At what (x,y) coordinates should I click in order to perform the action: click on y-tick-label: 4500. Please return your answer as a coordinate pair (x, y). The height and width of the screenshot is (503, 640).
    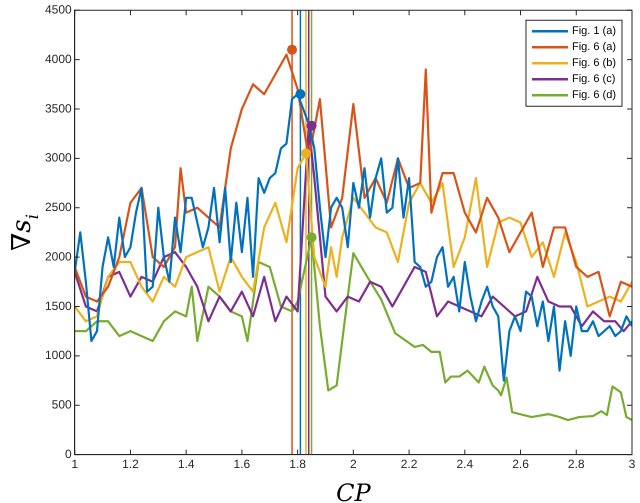
    Looking at the image, I should click on (58, 9).